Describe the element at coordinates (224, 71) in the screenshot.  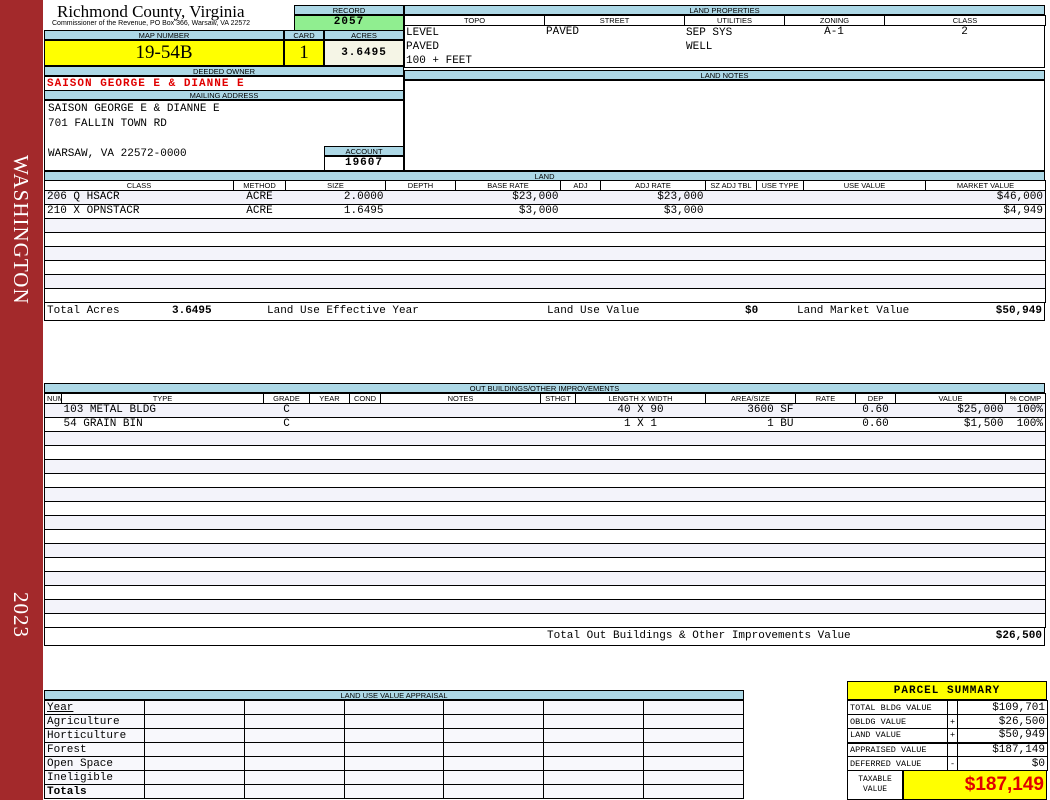
I see `deeded-owner-label: DEEDED OWNER` at that location.